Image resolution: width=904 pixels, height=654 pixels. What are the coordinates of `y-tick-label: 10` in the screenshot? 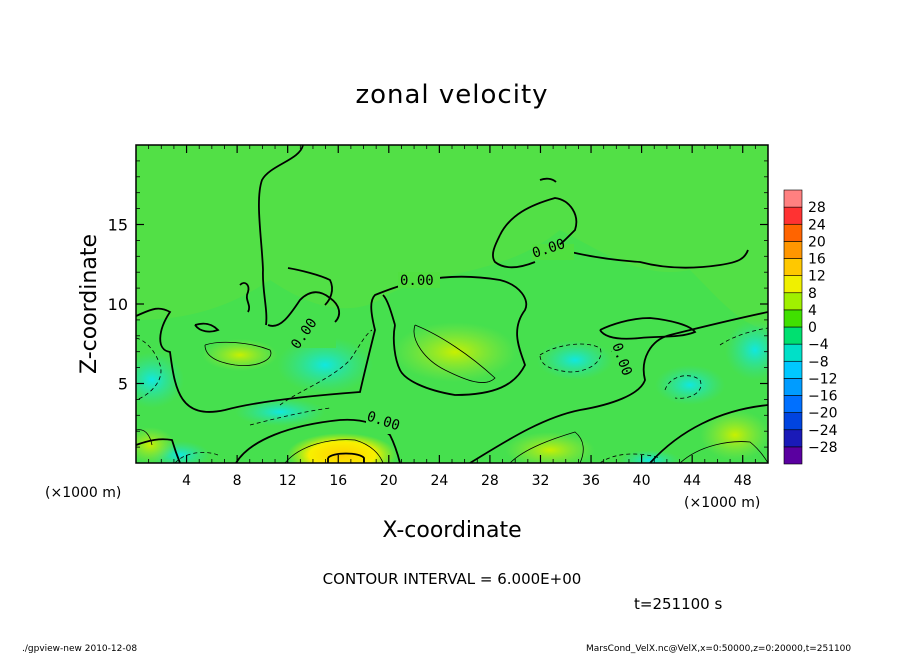 It's located at (118, 304).